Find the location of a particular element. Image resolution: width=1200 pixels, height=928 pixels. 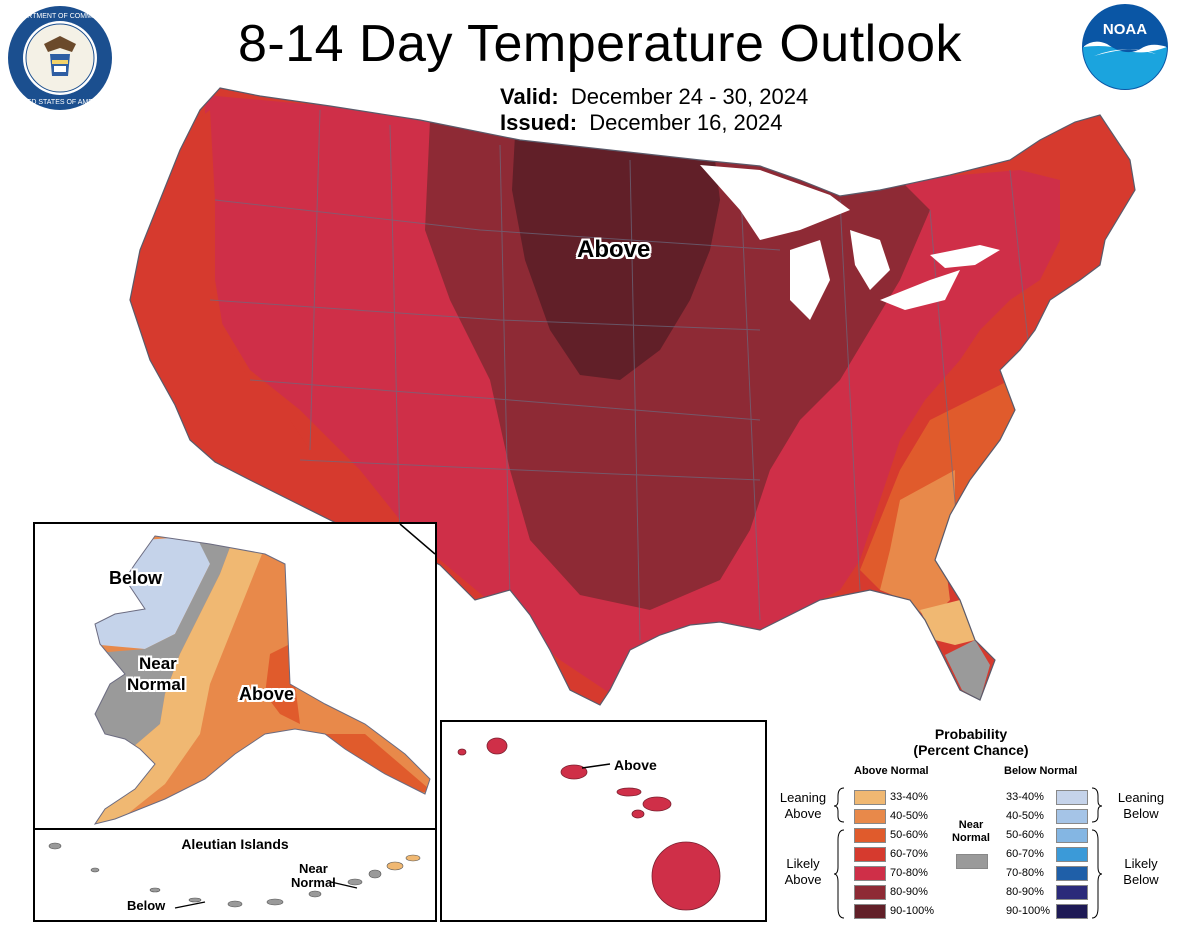

legend-range-below-5: 80-90% is located at coordinates (1025, 892).